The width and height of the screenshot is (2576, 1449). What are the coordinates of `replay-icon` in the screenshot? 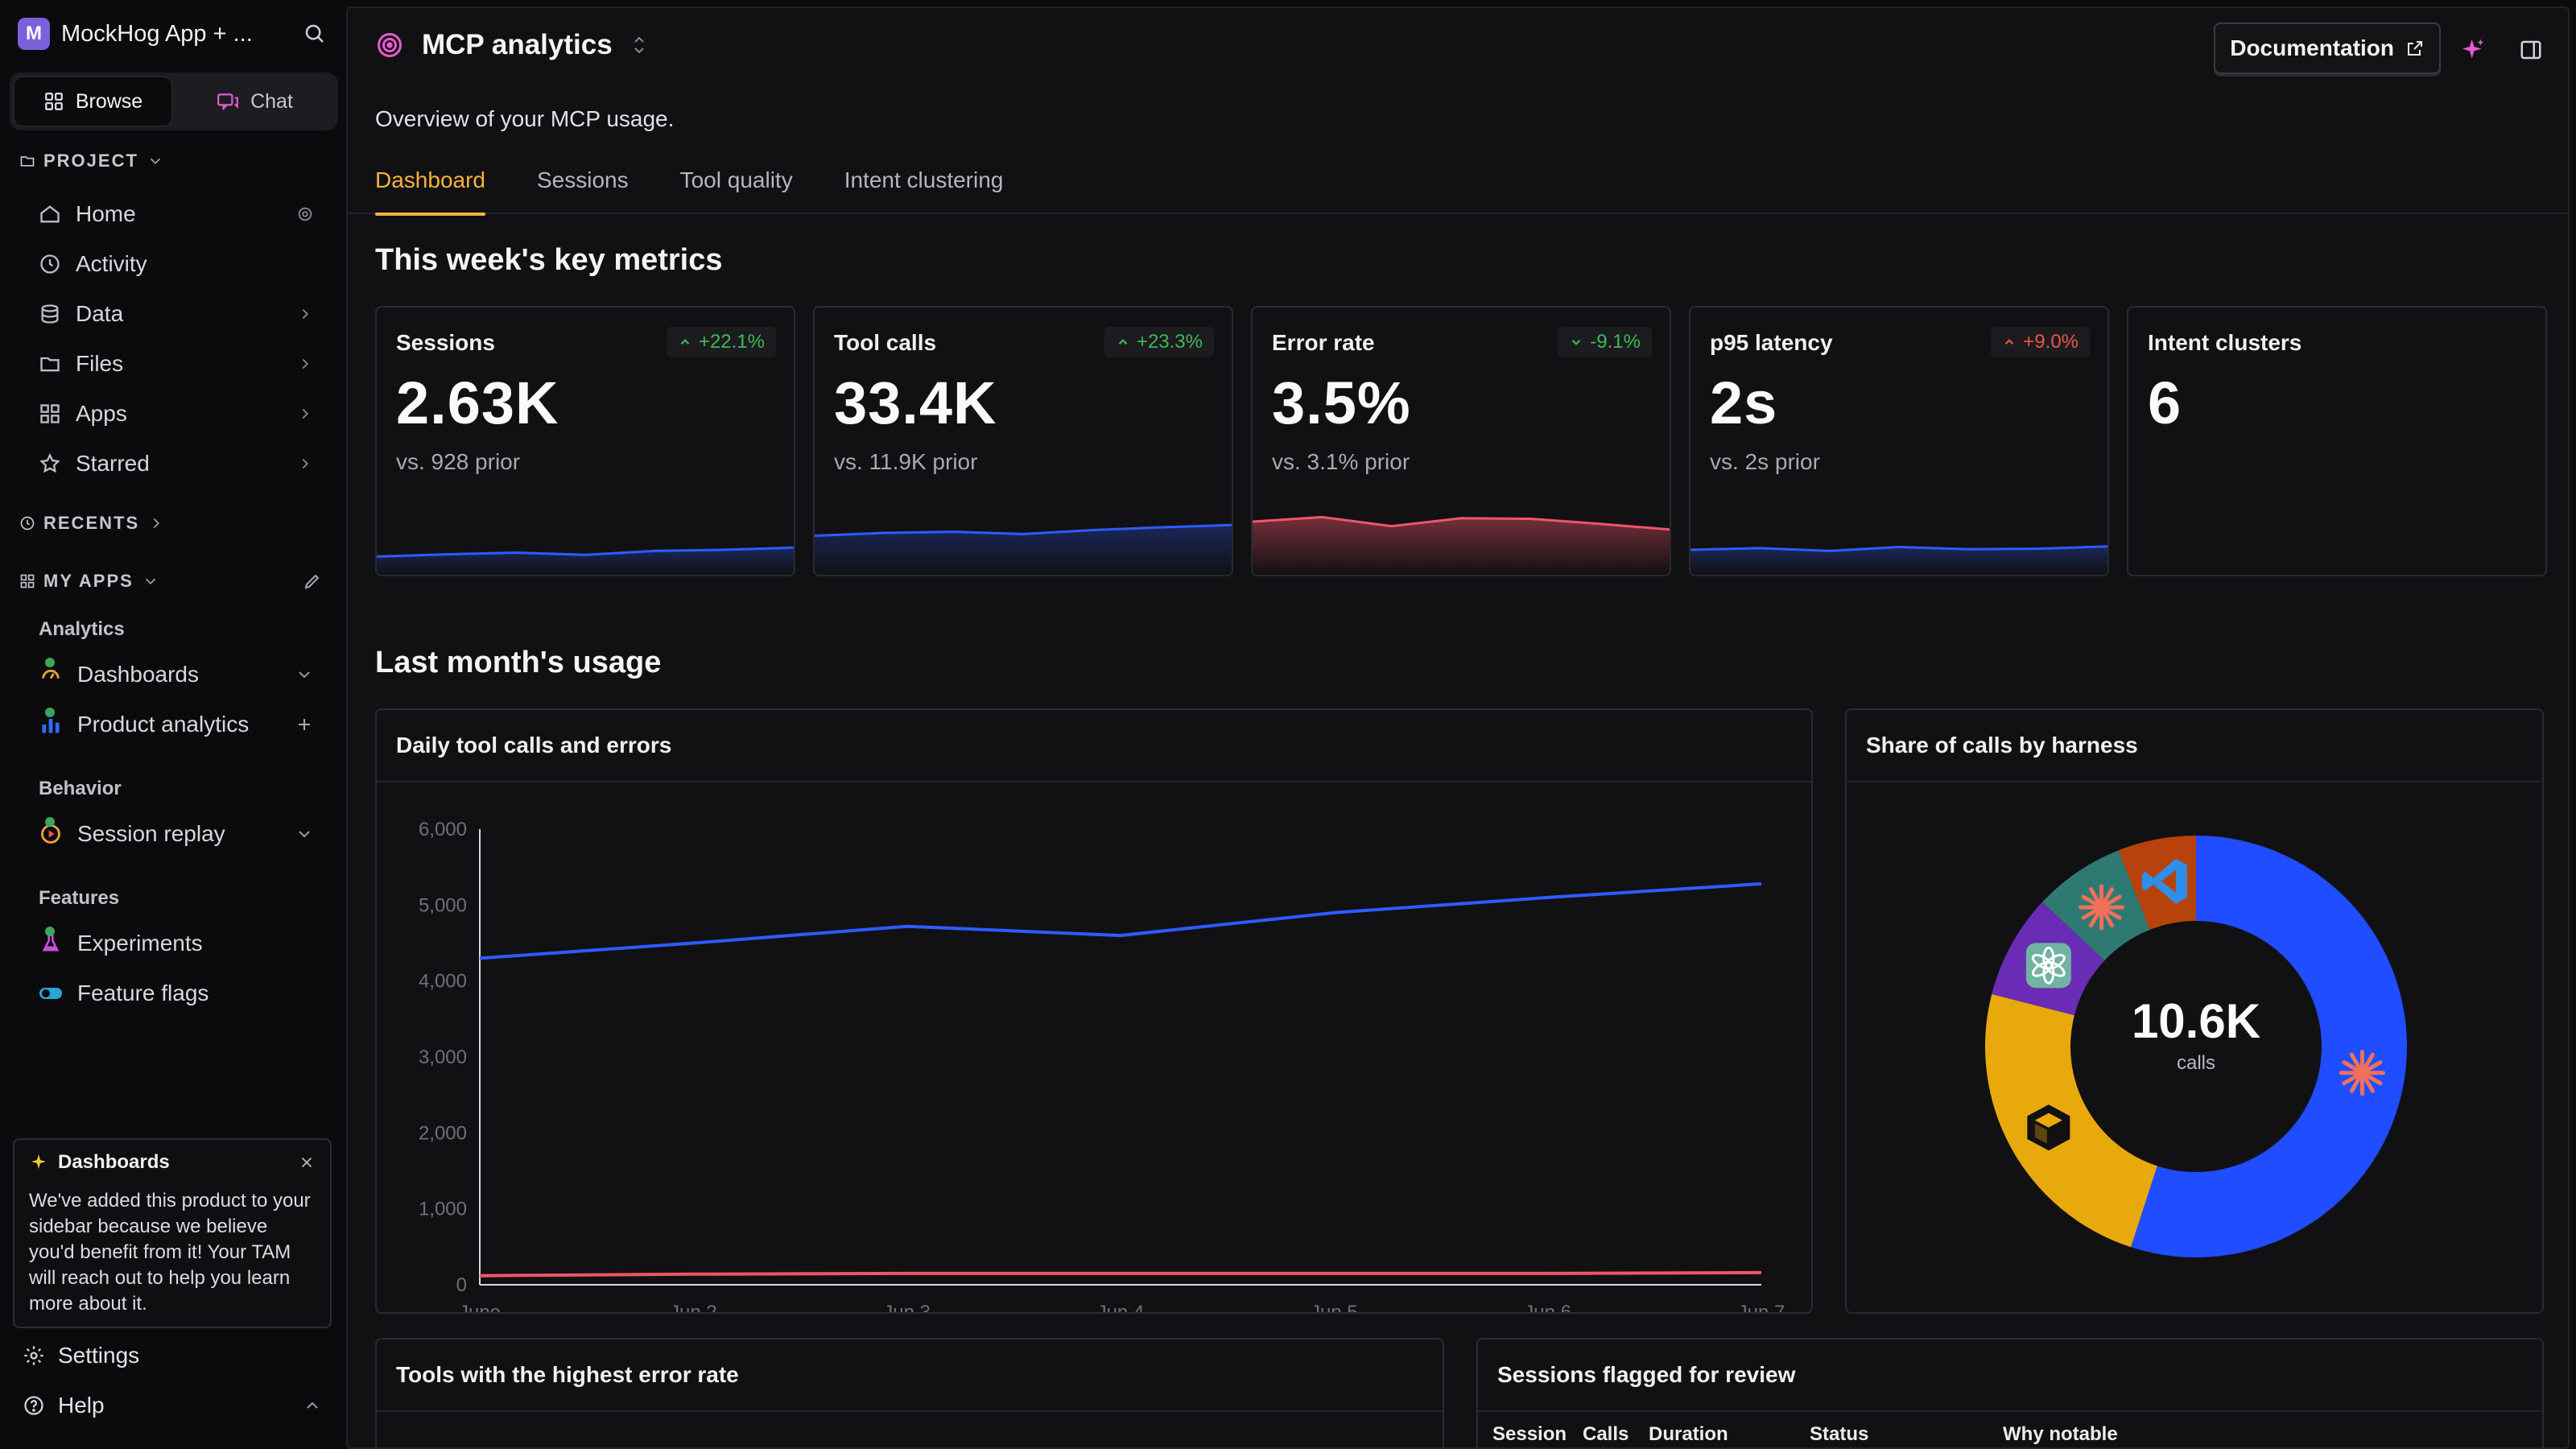 It's located at (51, 831).